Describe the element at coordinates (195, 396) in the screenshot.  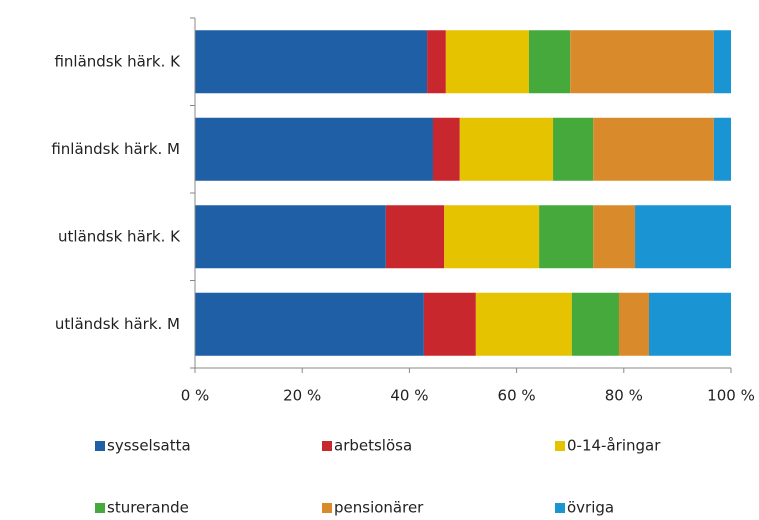
I see `x-tick-label: 0 %` at that location.